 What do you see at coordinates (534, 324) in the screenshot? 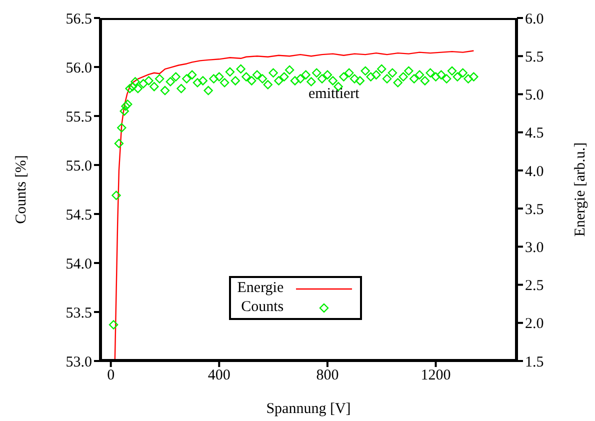
I see `y2-tick-label: 2.0` at bounding box center [534, 324].